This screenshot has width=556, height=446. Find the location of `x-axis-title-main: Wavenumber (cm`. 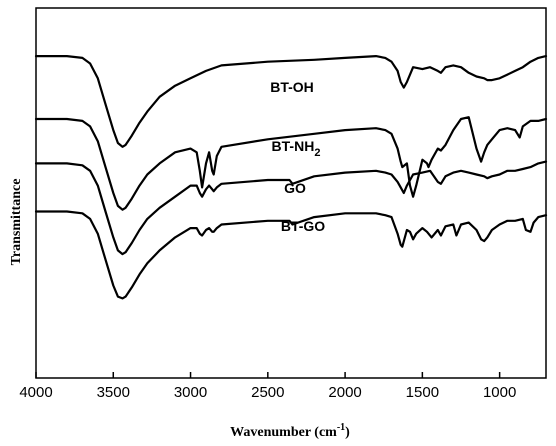

x-axis-title-main: Wavenumber (cm is located at coordinates (283, 432).